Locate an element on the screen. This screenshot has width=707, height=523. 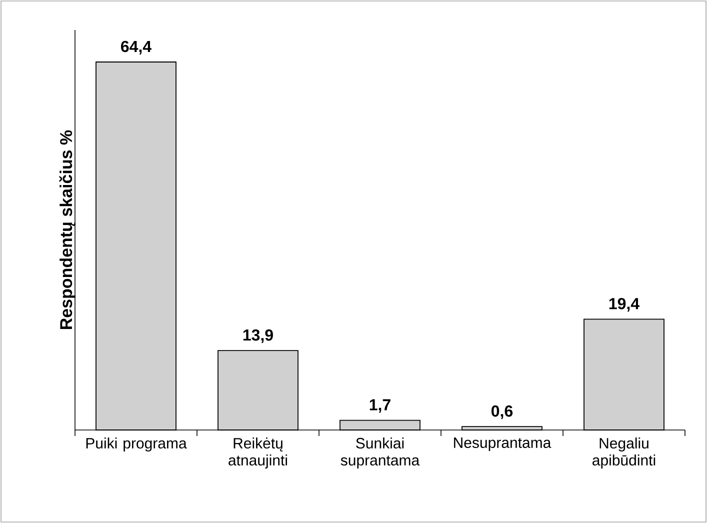
data-label: 64,4 is located at coordinates (136, 47).